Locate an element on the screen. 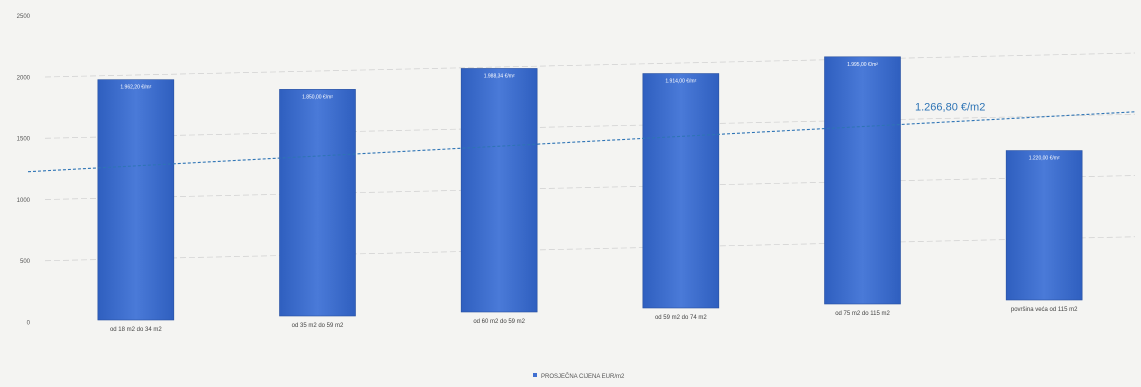 The width and height of the screenshot is (1141, 387). category-label: od 59 m2 do 74 m2 is located at coordinates (681, 318).